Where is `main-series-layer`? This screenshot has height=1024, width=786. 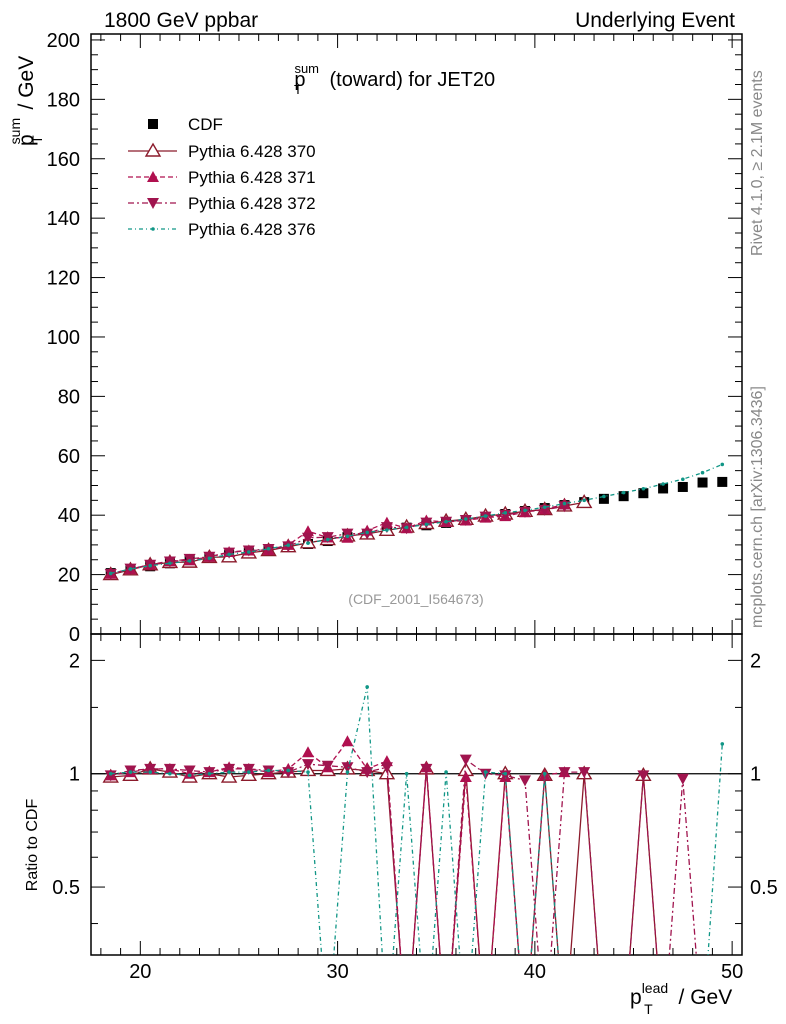 main-series-layer is located at coordinates (415, 521).